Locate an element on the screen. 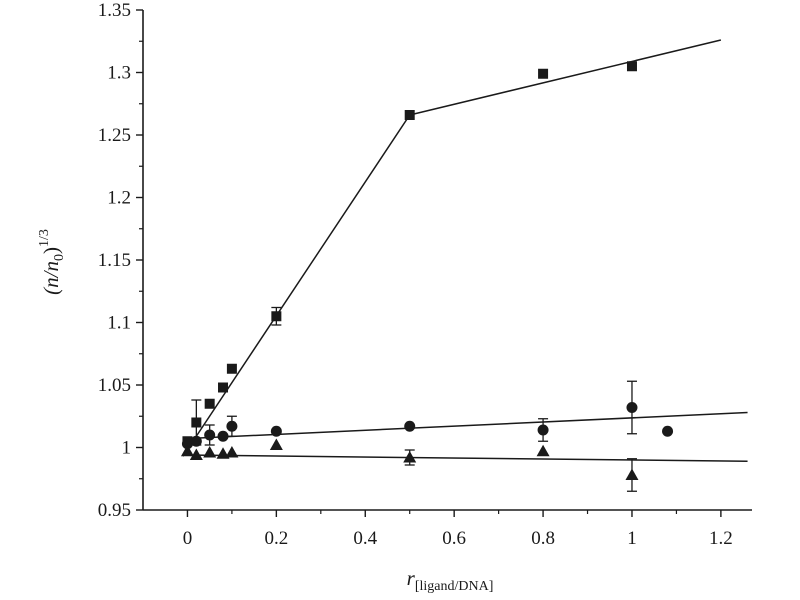 This screenshot has height=600, width=800. x-tick-label-3: 0.6 is located at coordinates (454, 538).